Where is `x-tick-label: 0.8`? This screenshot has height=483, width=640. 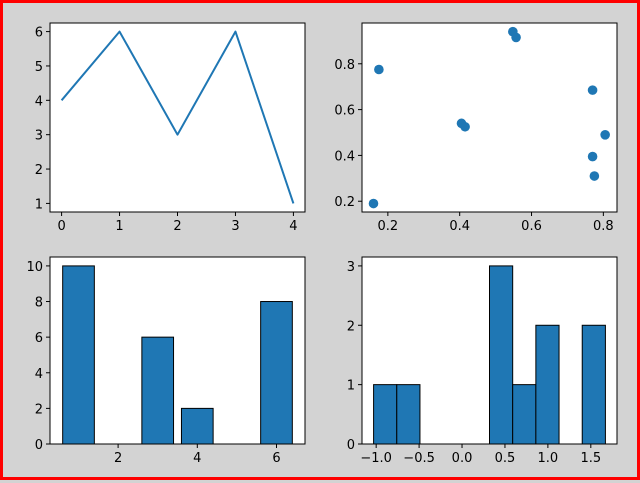 x-tick-label: 0.8 is located at coordinates (603, 226).